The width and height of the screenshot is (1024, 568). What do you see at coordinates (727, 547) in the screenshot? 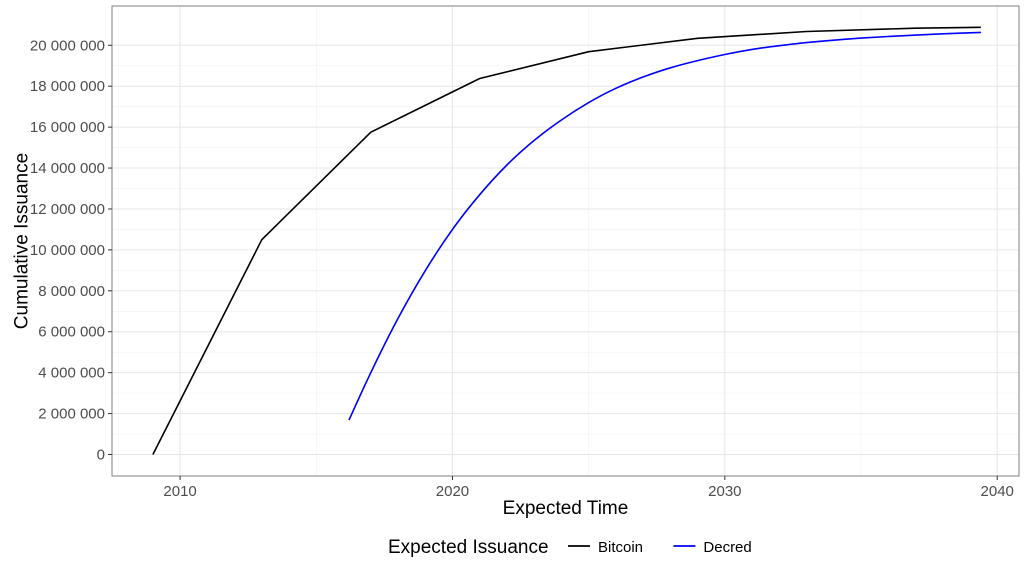
I see `legend-label-decred: Decred` at bounding box center [727, 547].